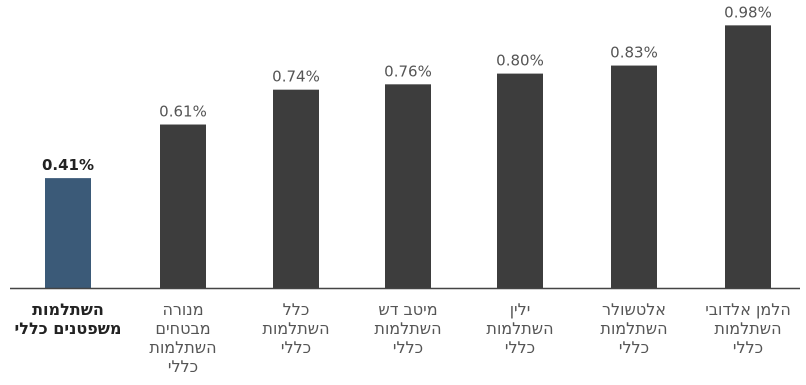  What do you see at coordinates (634, 309) in the screenshot?
I see `category-label-line: אלטשולר` at bounding box center [634, 309].